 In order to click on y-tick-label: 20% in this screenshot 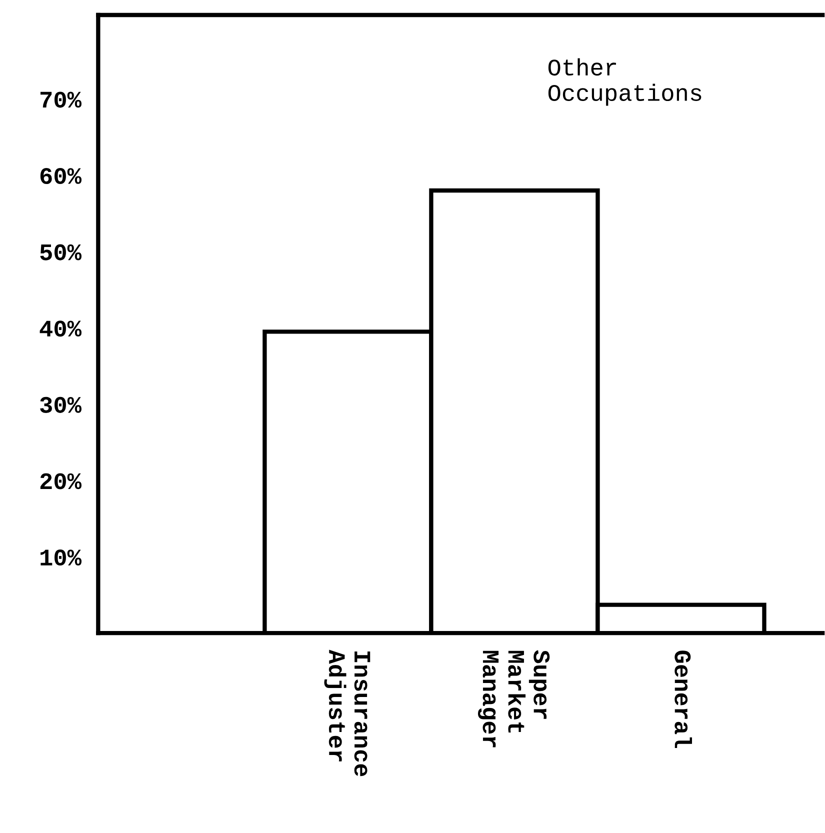, I will do `click(61, 481)`.